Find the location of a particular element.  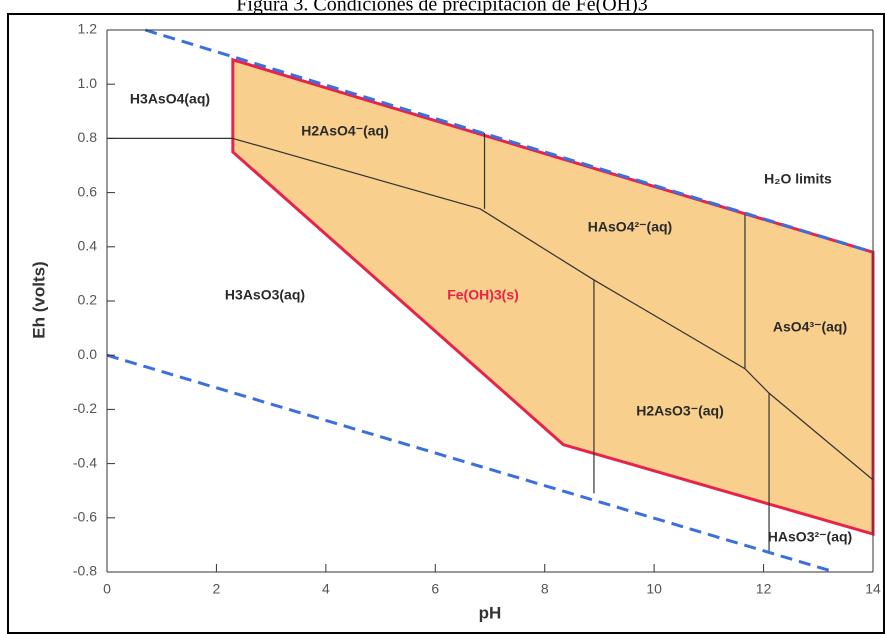

x-tick-label: 10 is located at coordinates (654, 589).